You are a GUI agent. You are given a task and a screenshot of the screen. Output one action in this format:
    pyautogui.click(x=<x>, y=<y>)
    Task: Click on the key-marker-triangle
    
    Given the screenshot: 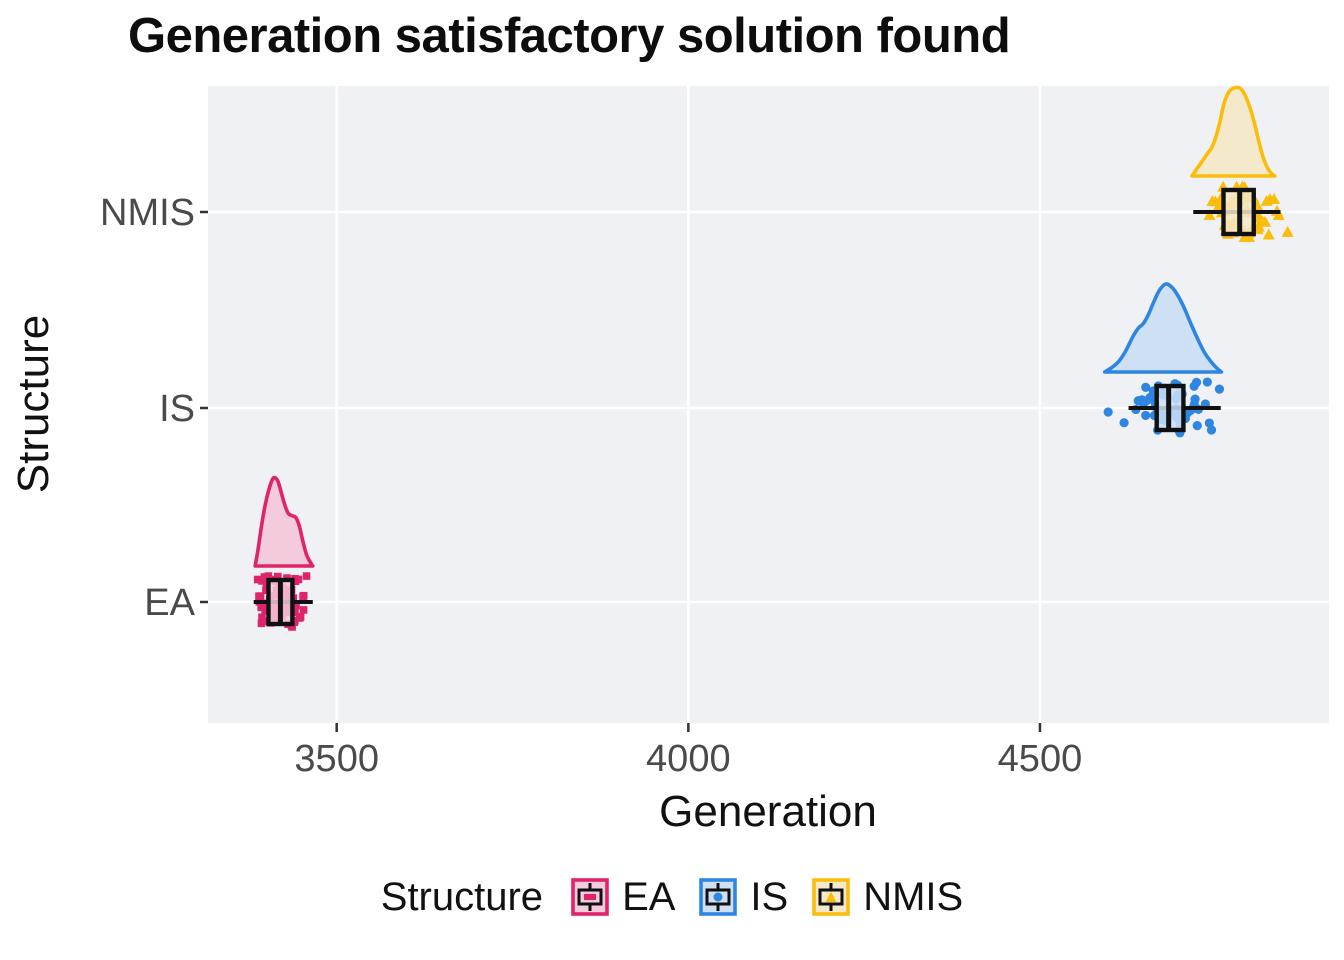 What is the action you would take?
    pyautogui.click(x=831, y=896)
    